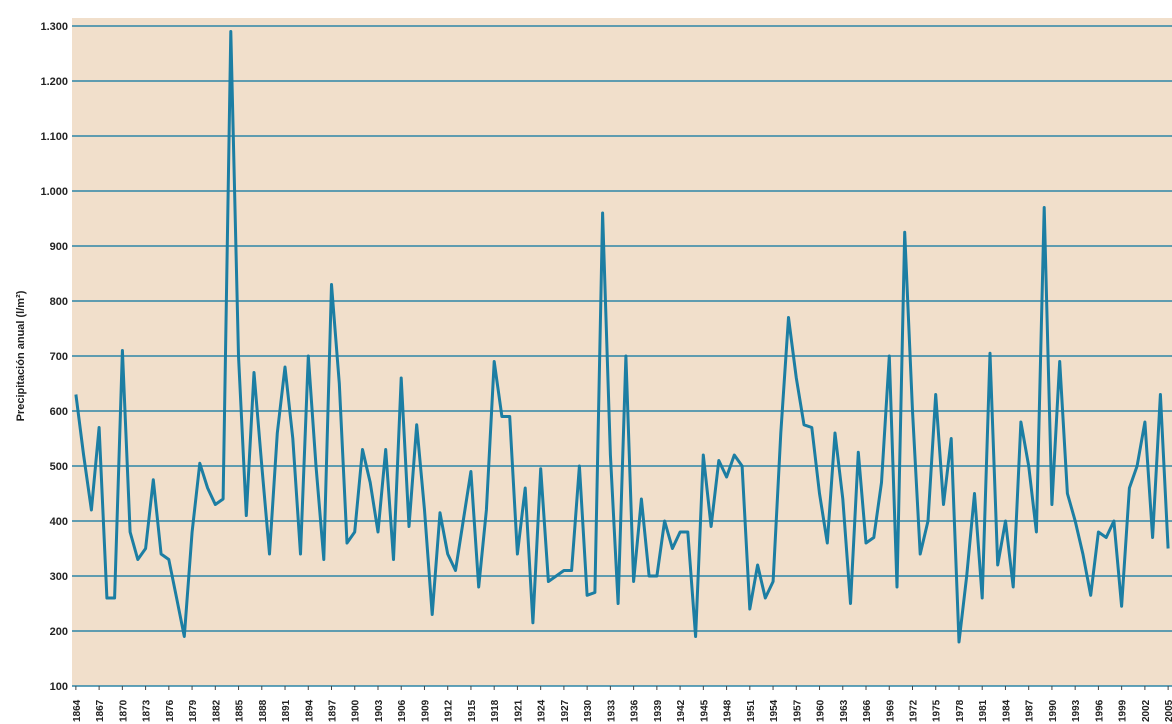 The image size is (1172, 724). I want to click on x-tick-label: 1879, so click(193, 710).